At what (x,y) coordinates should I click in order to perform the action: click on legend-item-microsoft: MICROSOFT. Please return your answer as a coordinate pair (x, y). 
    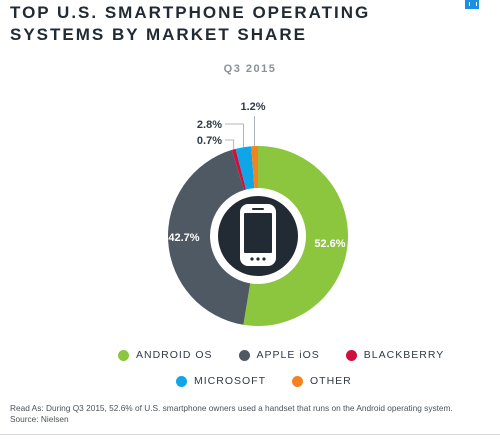
    Looking at the image, I should click on (221, 381).